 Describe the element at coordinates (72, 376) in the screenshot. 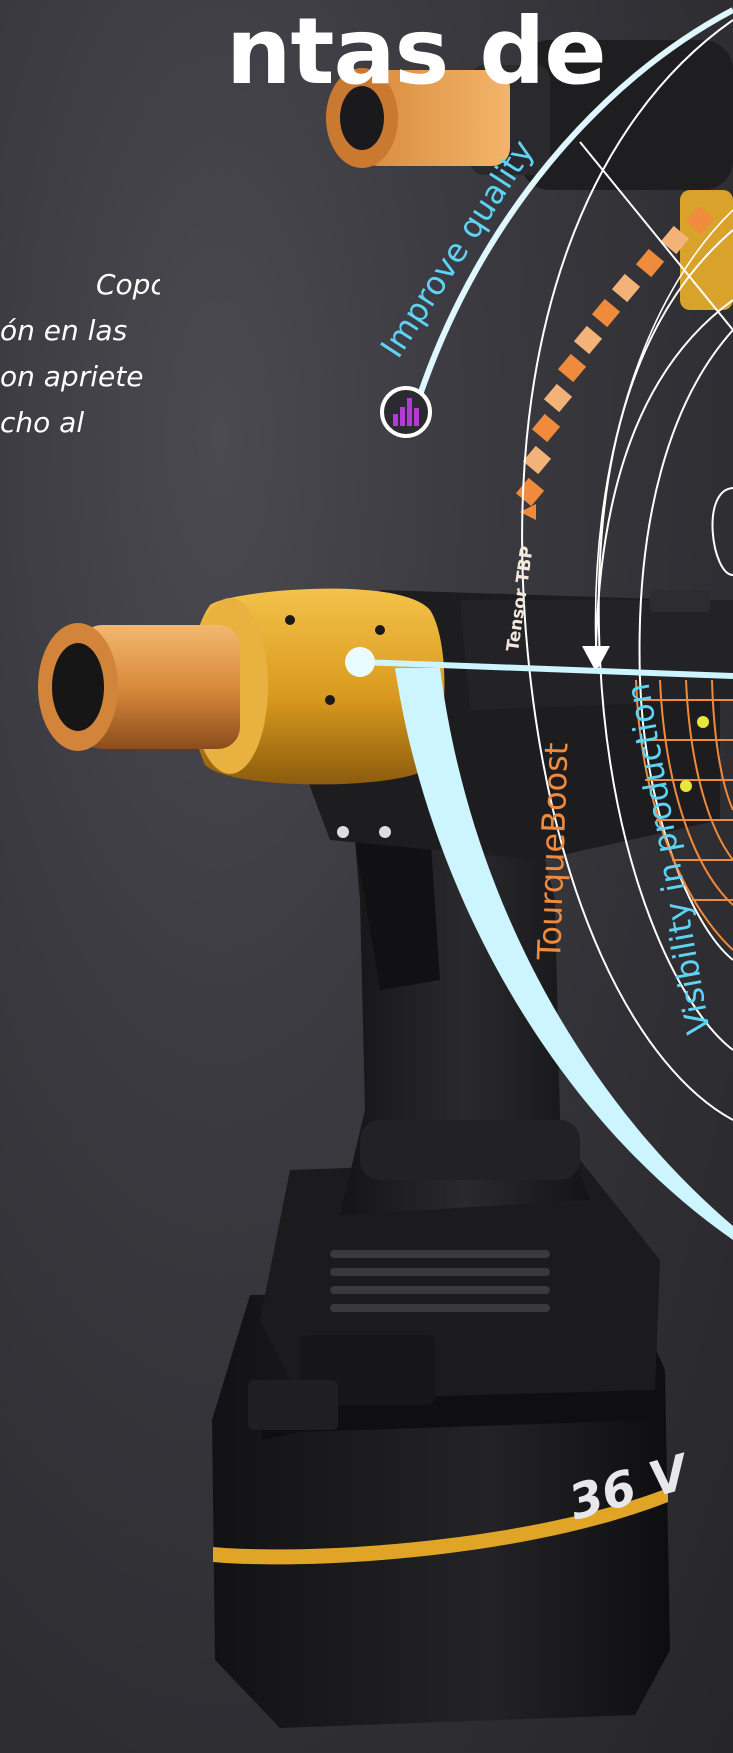

I see `intro-line-3: on apriete` at that location.